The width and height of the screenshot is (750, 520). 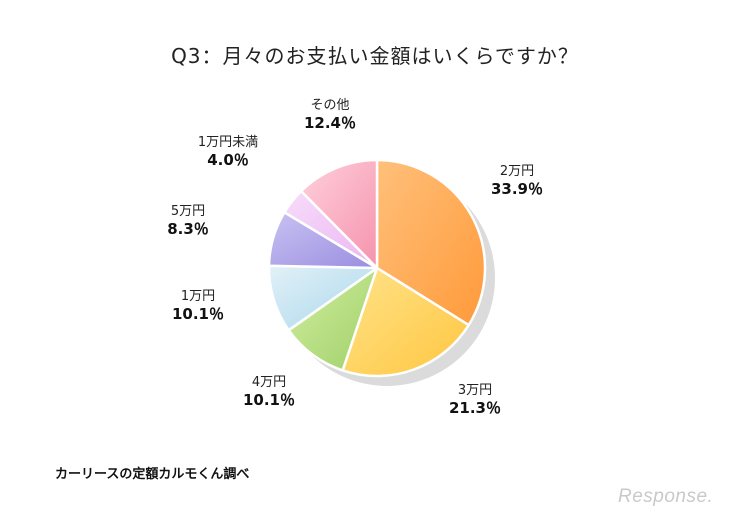 What do you see at coordinates (517, 171) in the screenshot?
I see `slice-category-label: 2万円` at bounding box center [517, 171].